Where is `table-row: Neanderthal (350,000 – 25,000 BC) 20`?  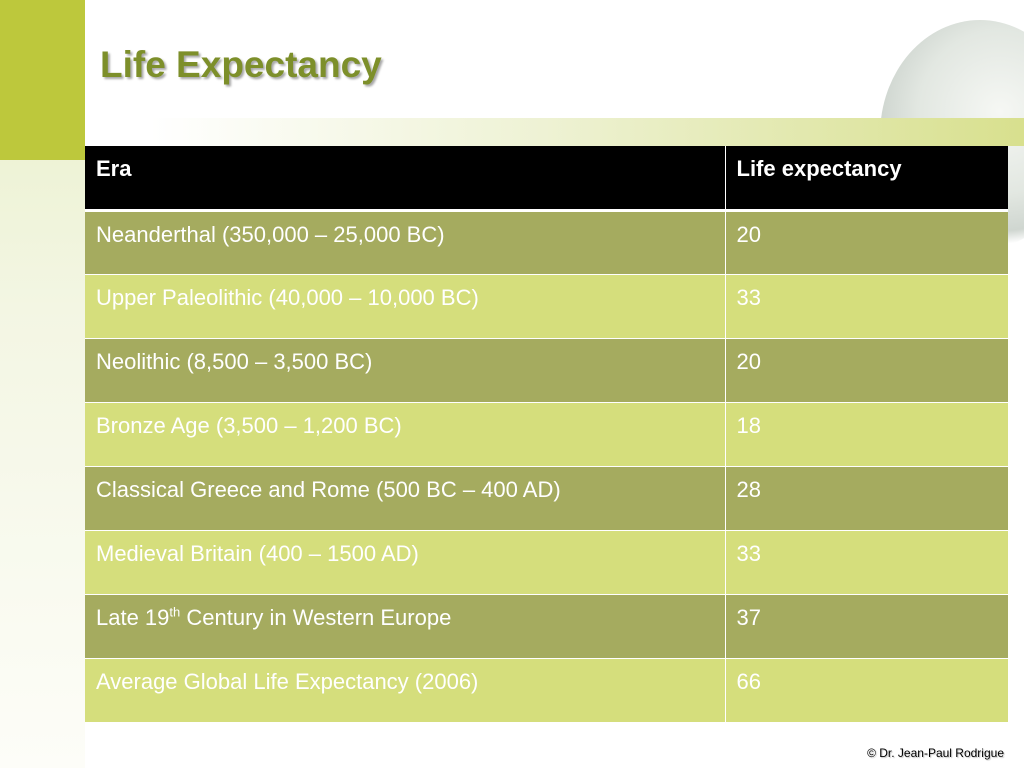
table-row: Neanderthal (350,000 – 25,000 BC) 20 is located at coordinates (546, 242).